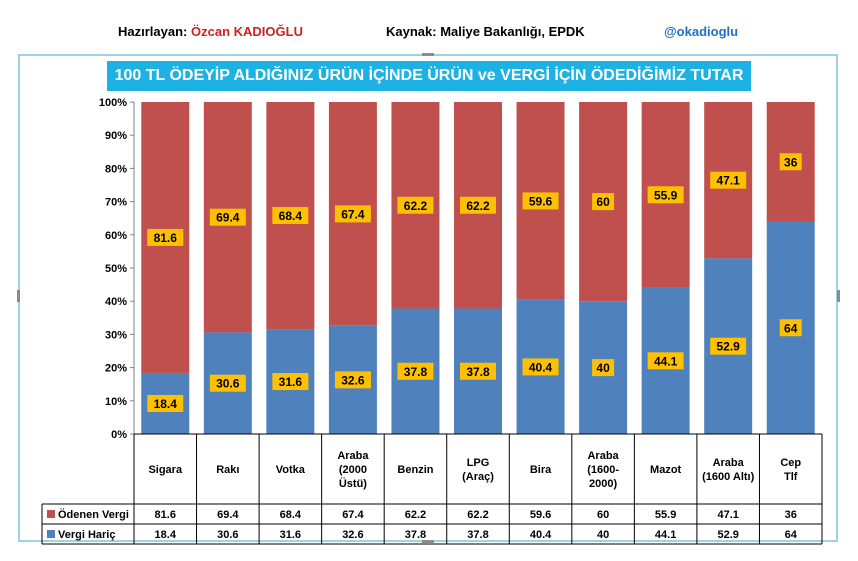 The width and height of the screenshot is (858, 561). What do you see at coordinates (290, 535) in the screenshot?
I see `table-value: 31.6` at bounding box center [290, 535].